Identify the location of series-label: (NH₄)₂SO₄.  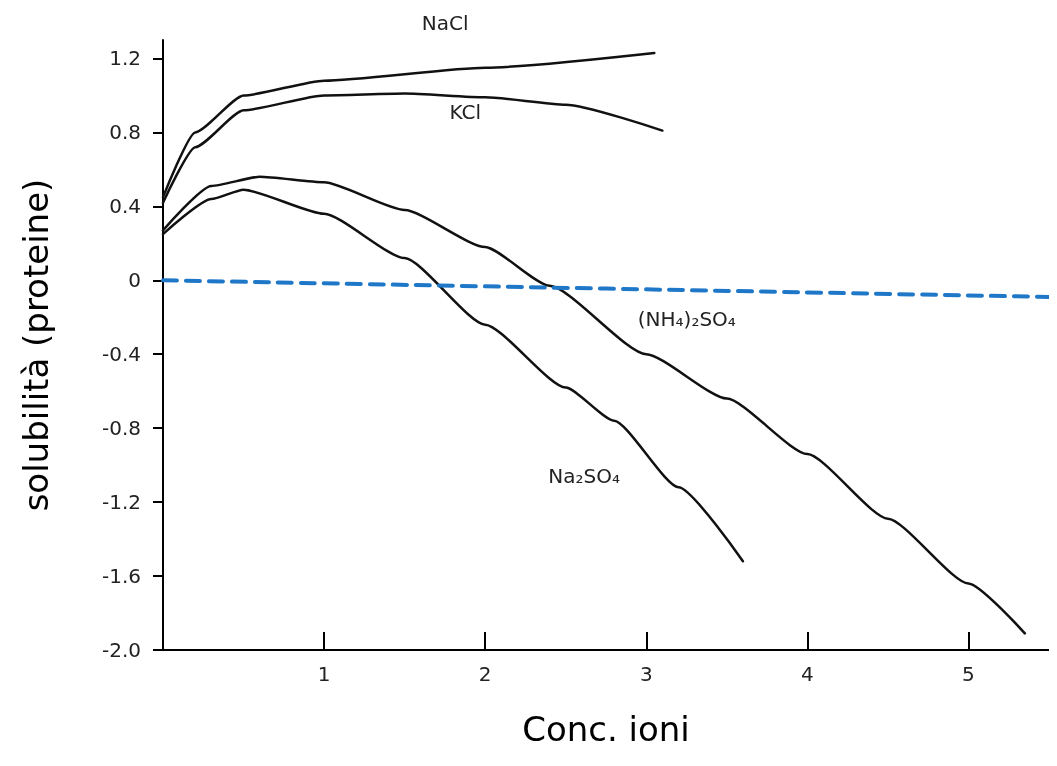
(686, 318).